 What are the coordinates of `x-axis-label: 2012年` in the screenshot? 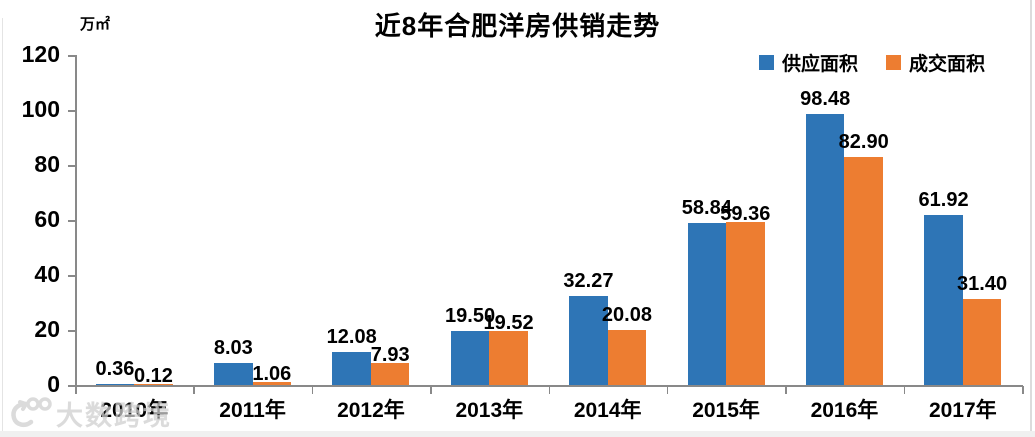 It's located at (371, 410).